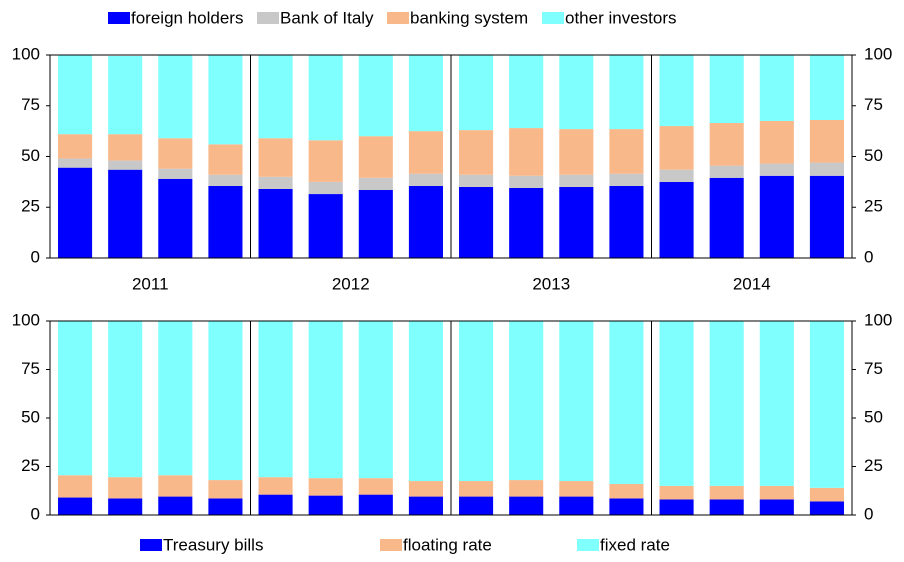  What do you see at coordinates (30, 368) in the screenshot?
I see `y-tick-label: 75` at bounding box center [30, 368].